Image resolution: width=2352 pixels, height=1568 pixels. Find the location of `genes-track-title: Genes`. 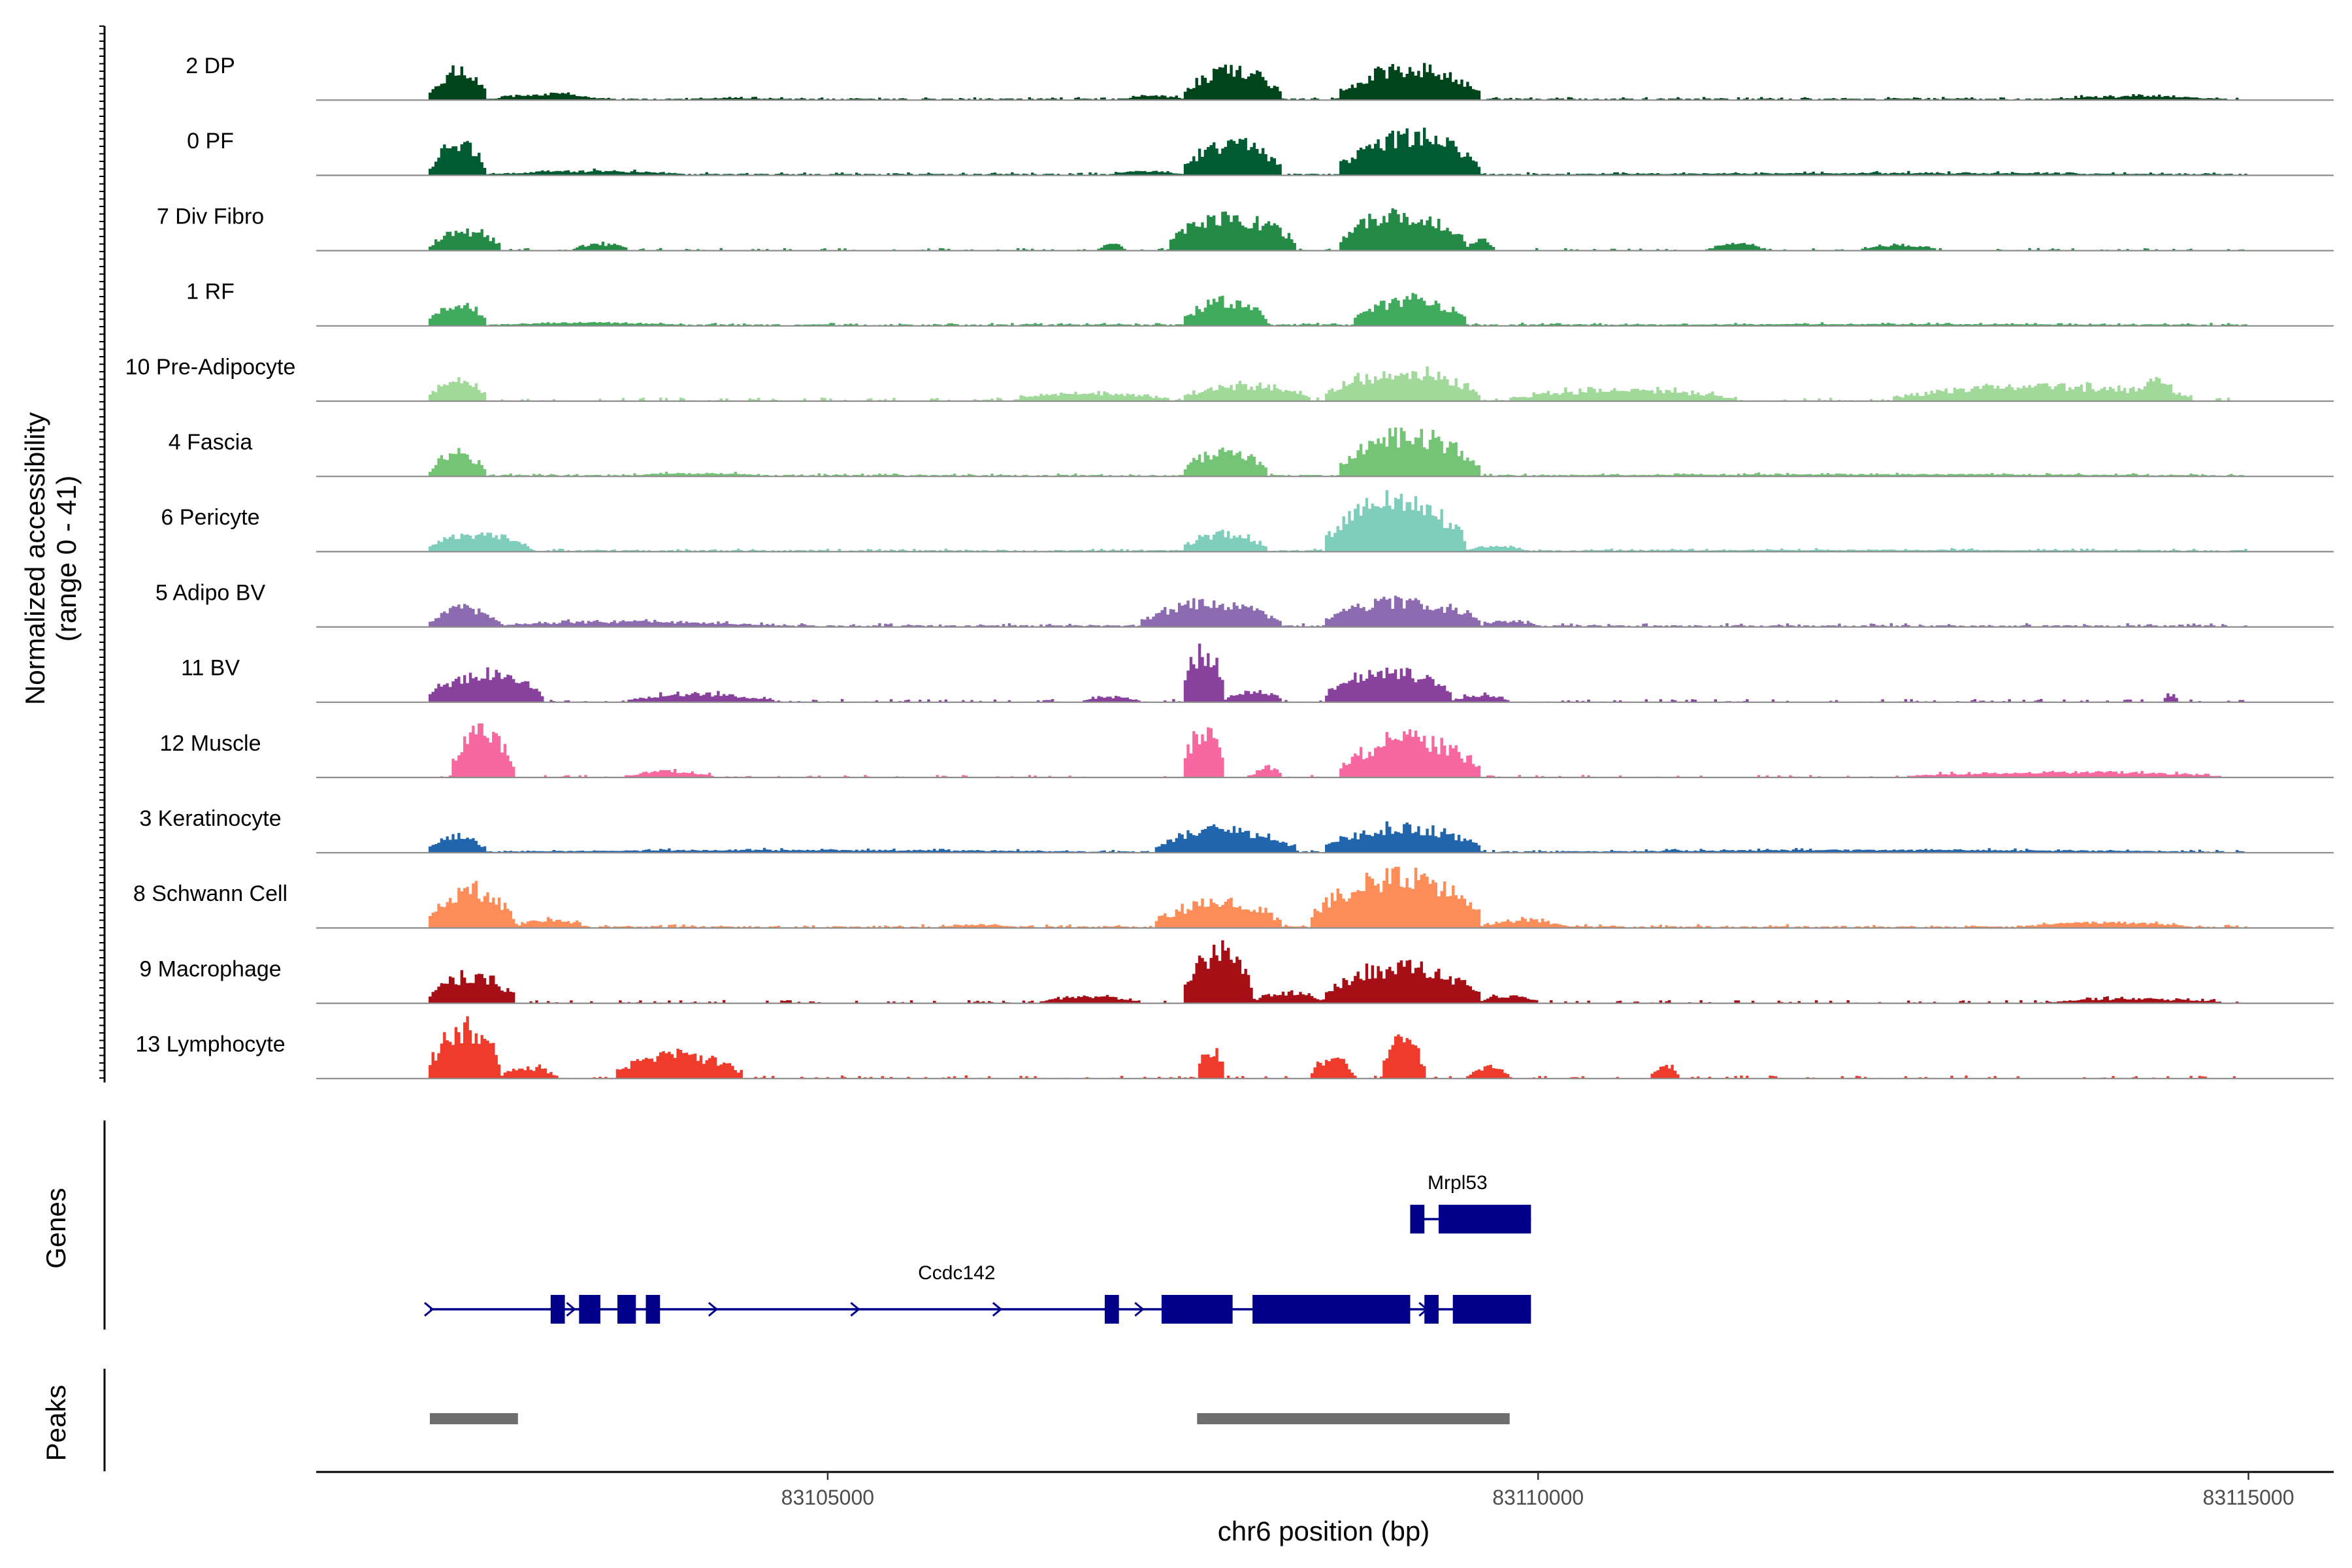

genes-track-title: Genes is located at coordinates (56, 1228).